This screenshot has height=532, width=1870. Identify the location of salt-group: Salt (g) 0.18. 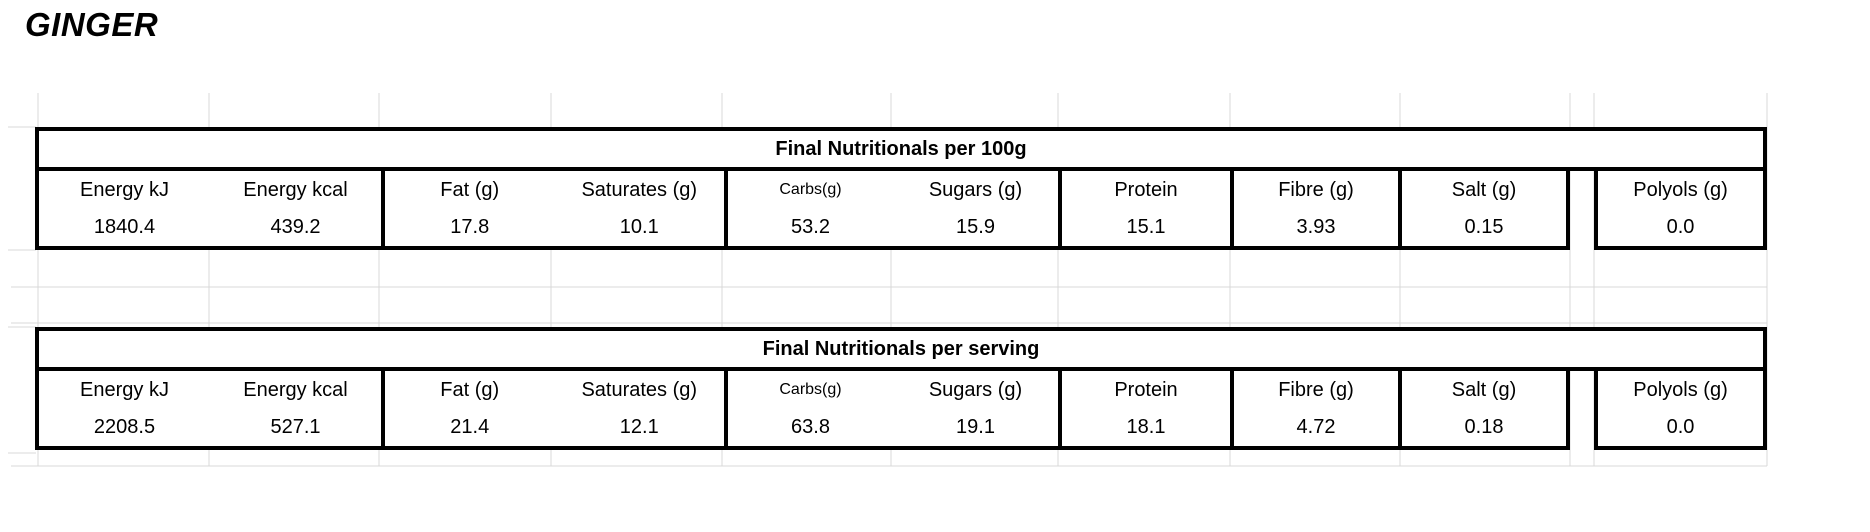
(1482, 408).